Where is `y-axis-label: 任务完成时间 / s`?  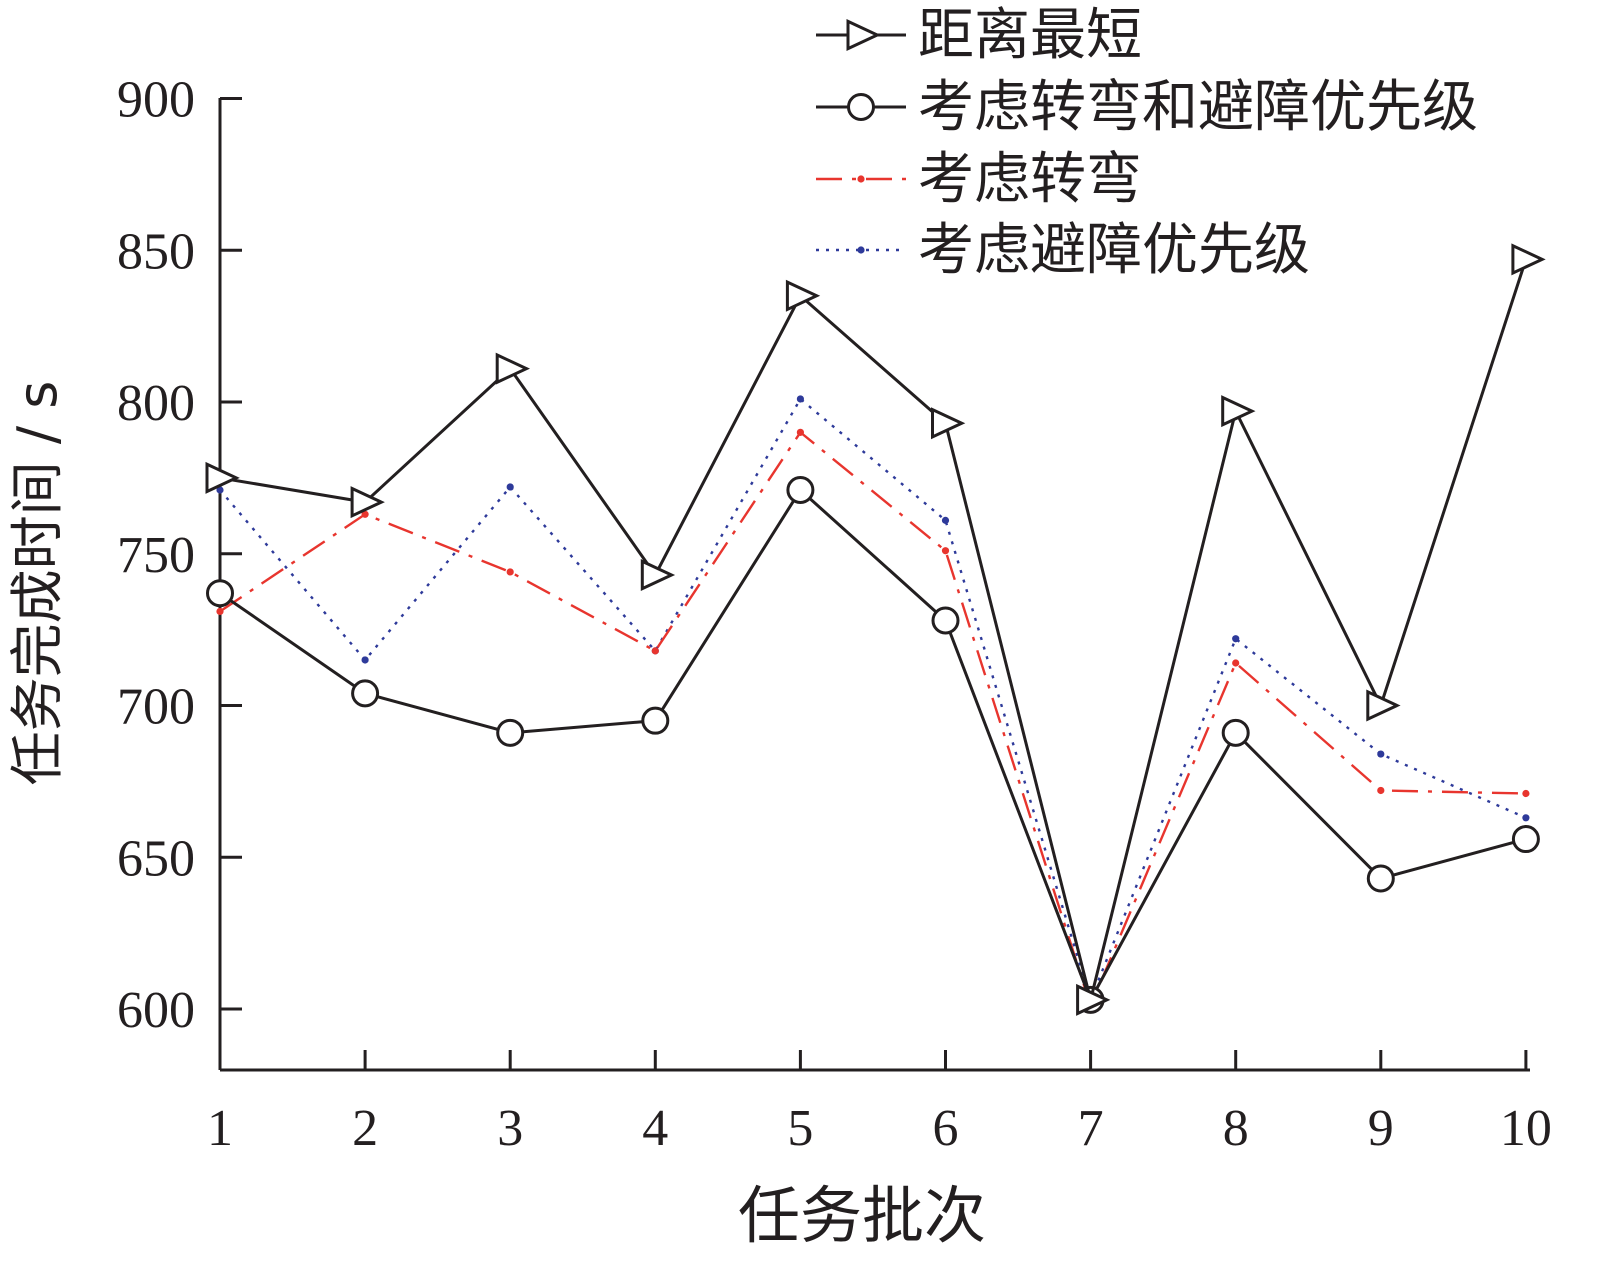
y-axis-label: 任务完成时间 / s is located at coordinates (37, 583).